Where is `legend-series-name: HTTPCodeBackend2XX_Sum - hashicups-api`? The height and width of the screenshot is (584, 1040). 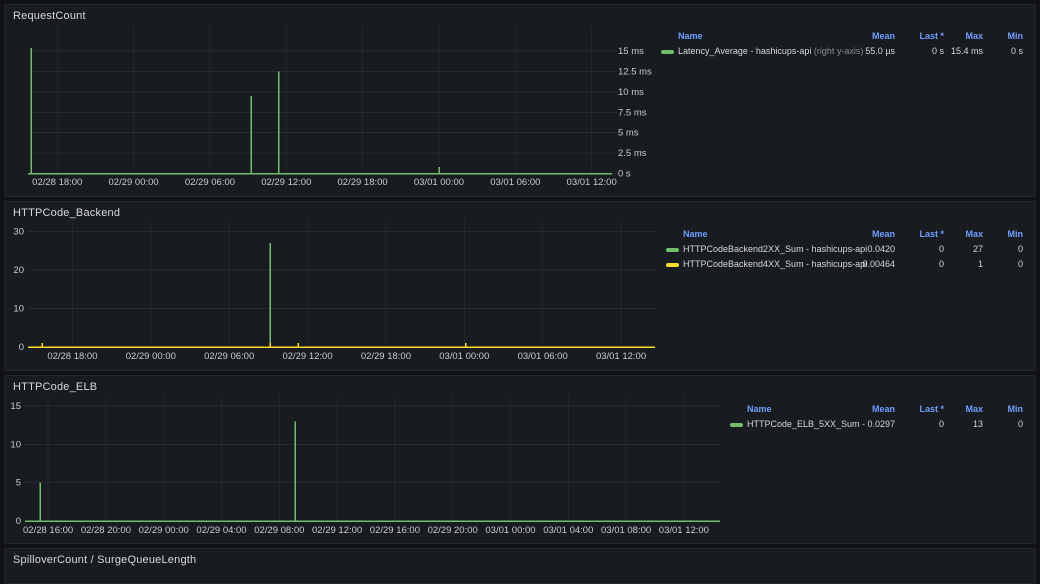 legend-series-name: HTTPCodeBackend2XX_Sum - hashicups-api is located at coordinates (766, 249).